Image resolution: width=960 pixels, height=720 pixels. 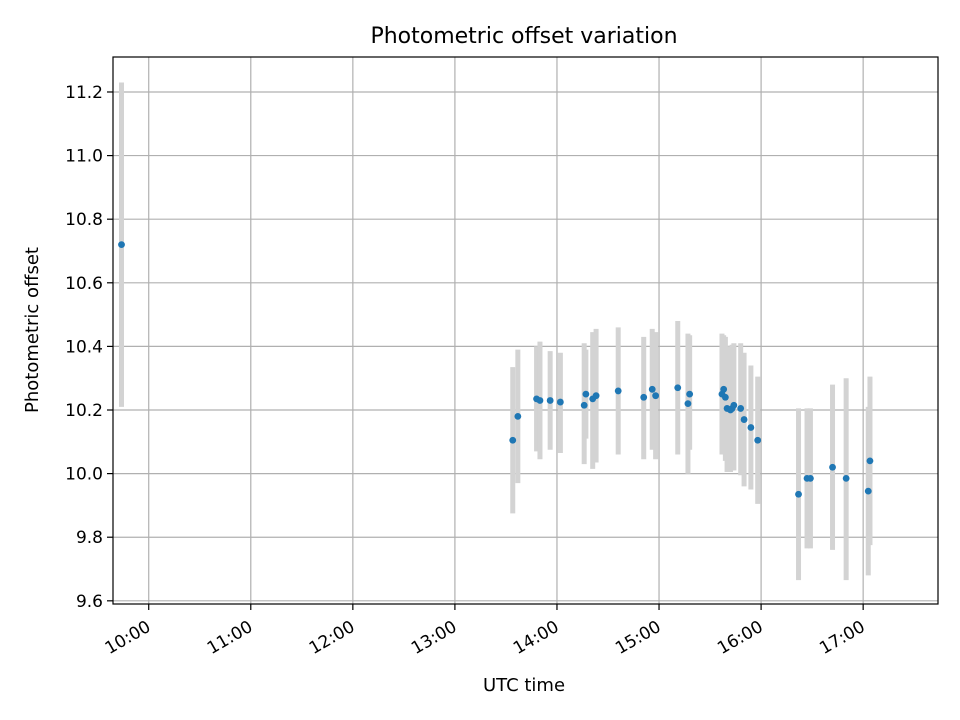 What do you see at coordinates (84, 93) in the screenshot?
I see `y-tick-label: 11.2` at bounding box center [84, 93].